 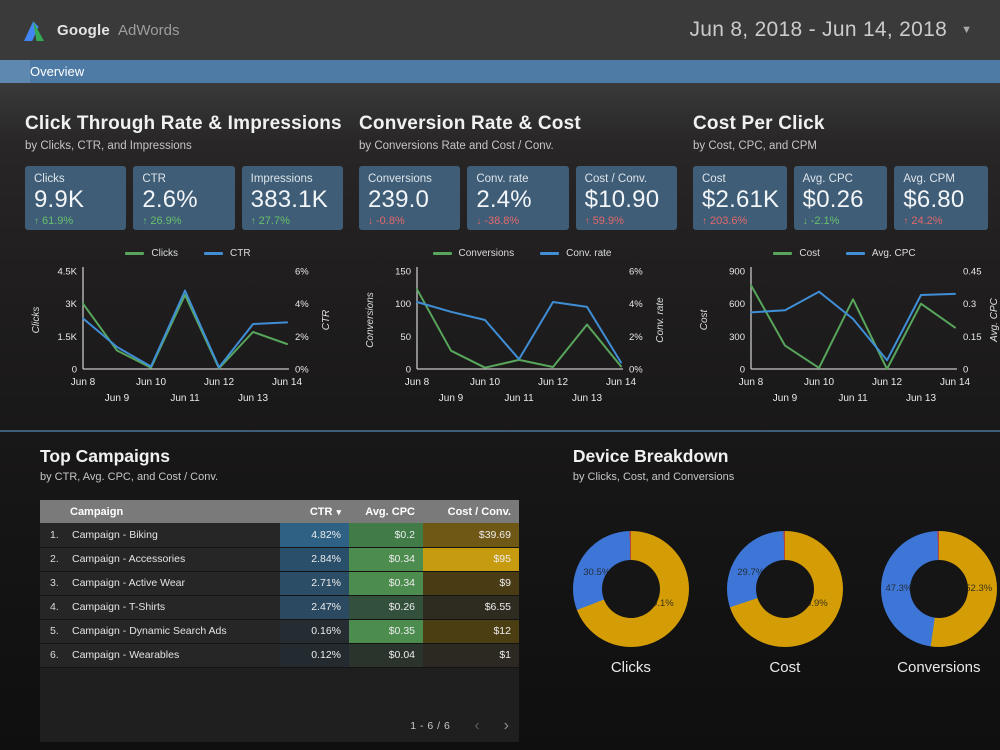 What do you see at coordinates (49, 179) in the screenshot?
I see `scorecard-label: Clicks` at bounding box center [49, 179].